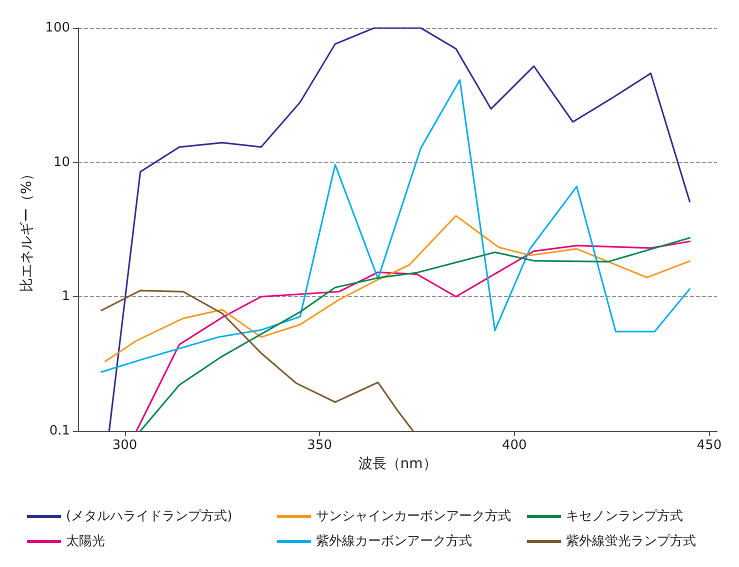  Describe the element at coordinates (66, 296) in the screenshot. I see `y-tick-label: 1` at that location.